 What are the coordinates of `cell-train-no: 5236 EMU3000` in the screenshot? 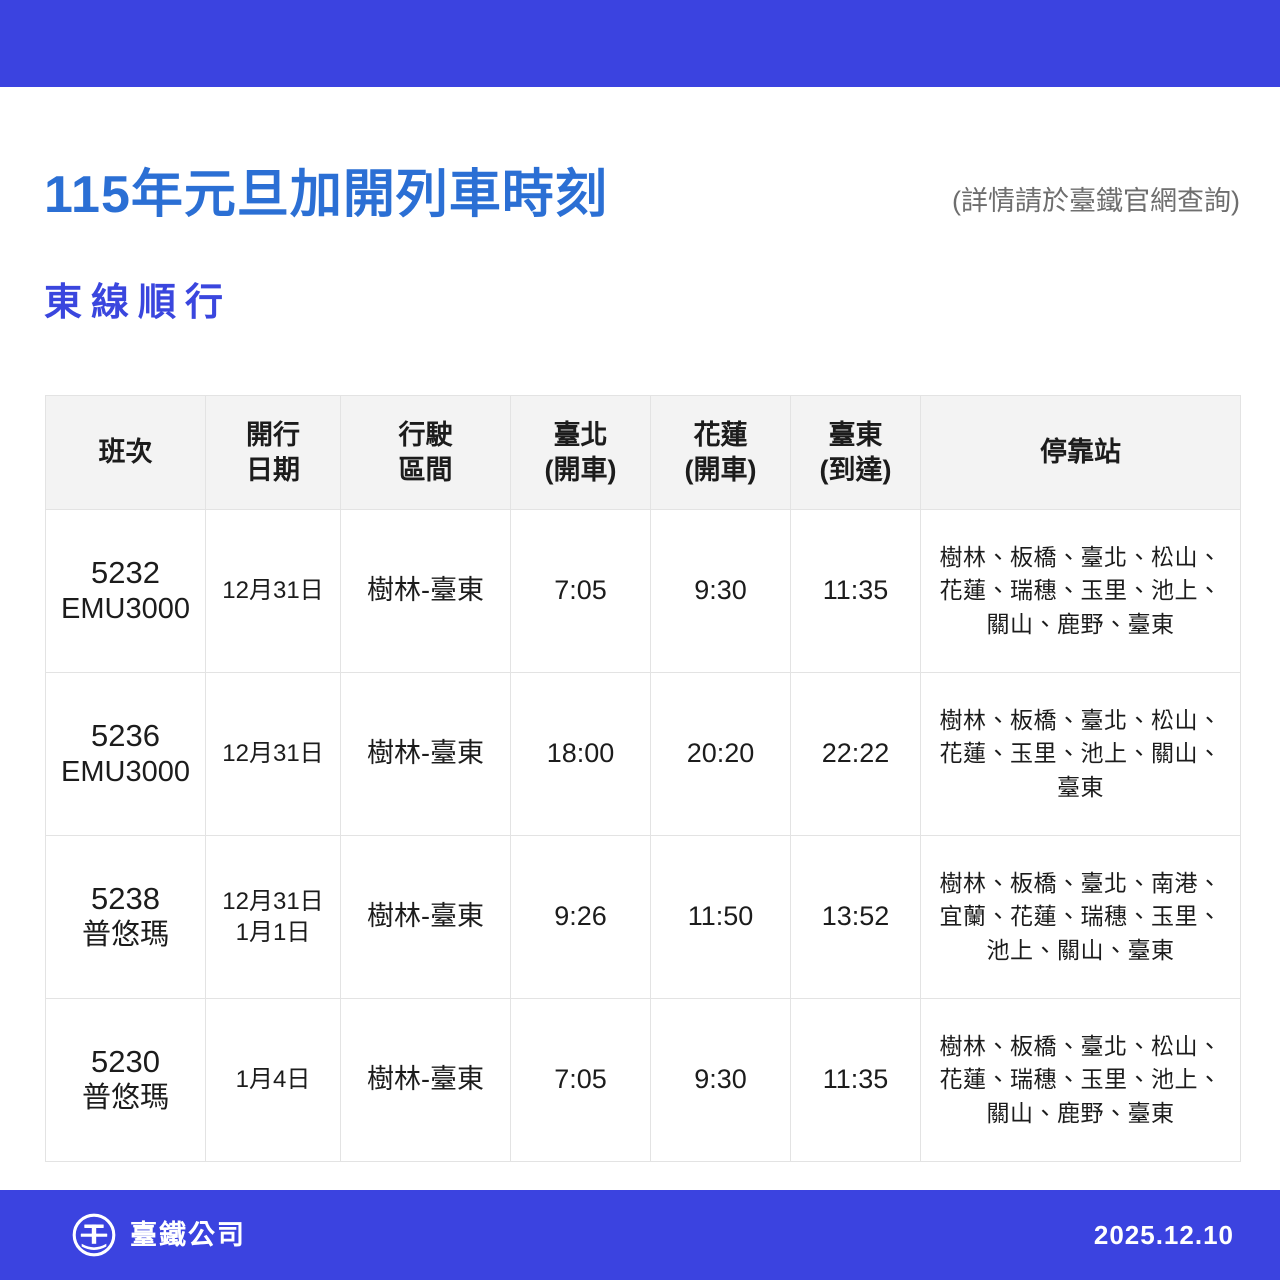 It's located at (125, 754).